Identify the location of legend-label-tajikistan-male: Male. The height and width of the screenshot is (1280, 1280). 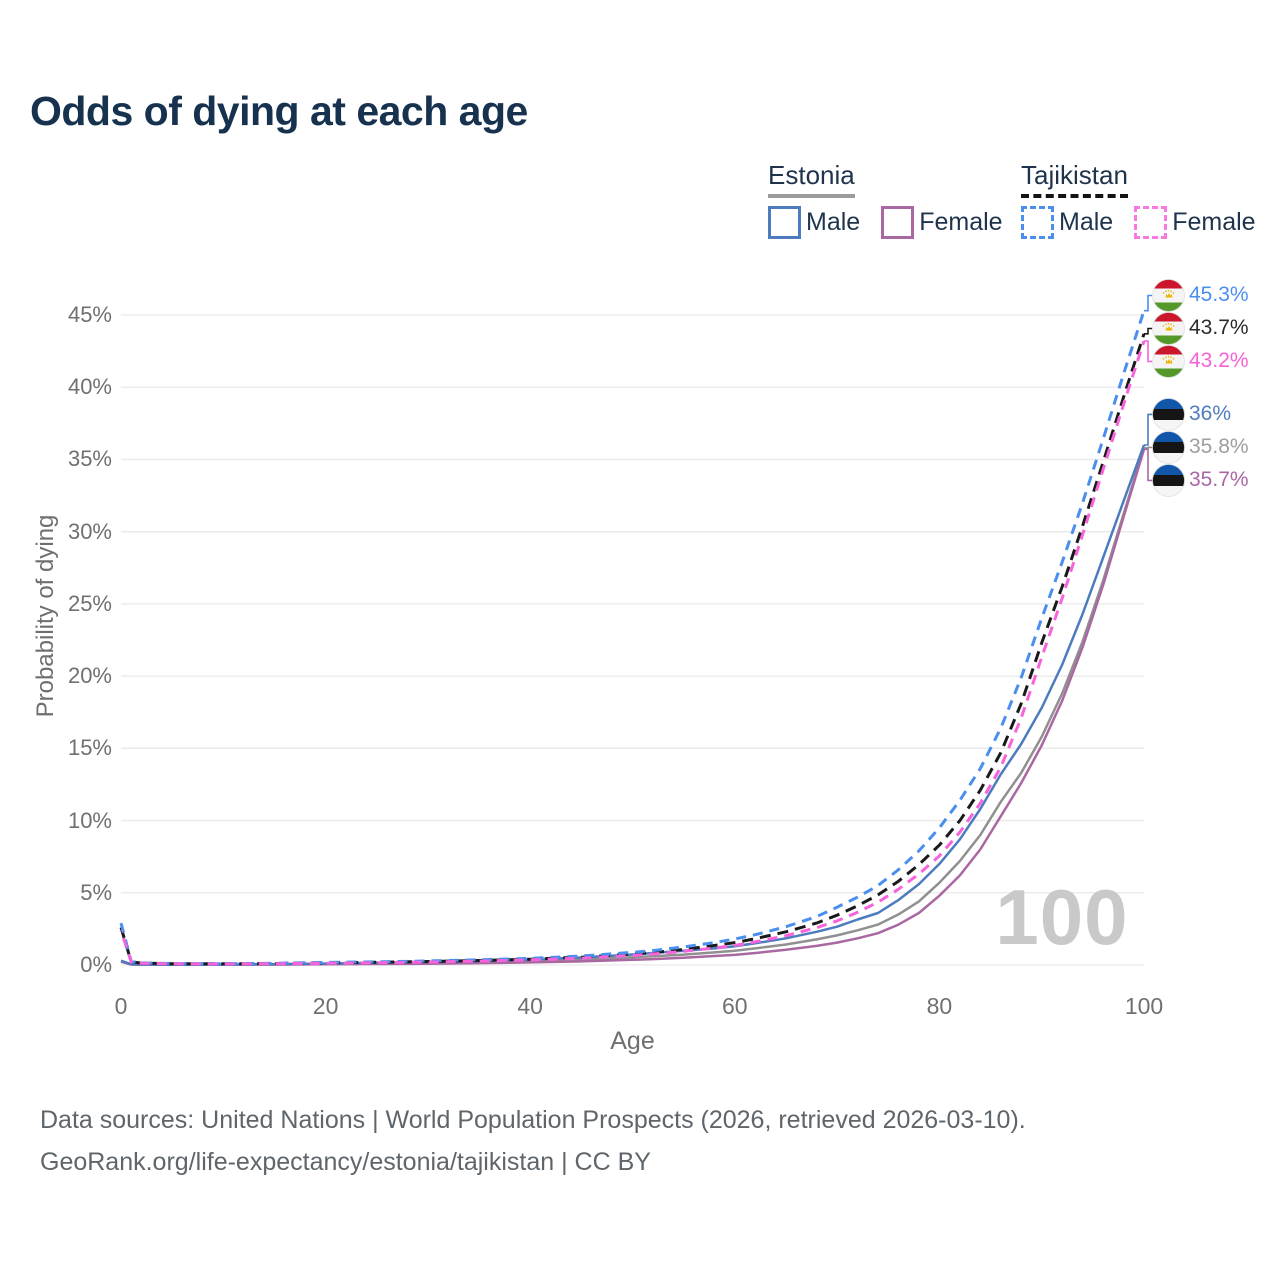
(1086, 222).